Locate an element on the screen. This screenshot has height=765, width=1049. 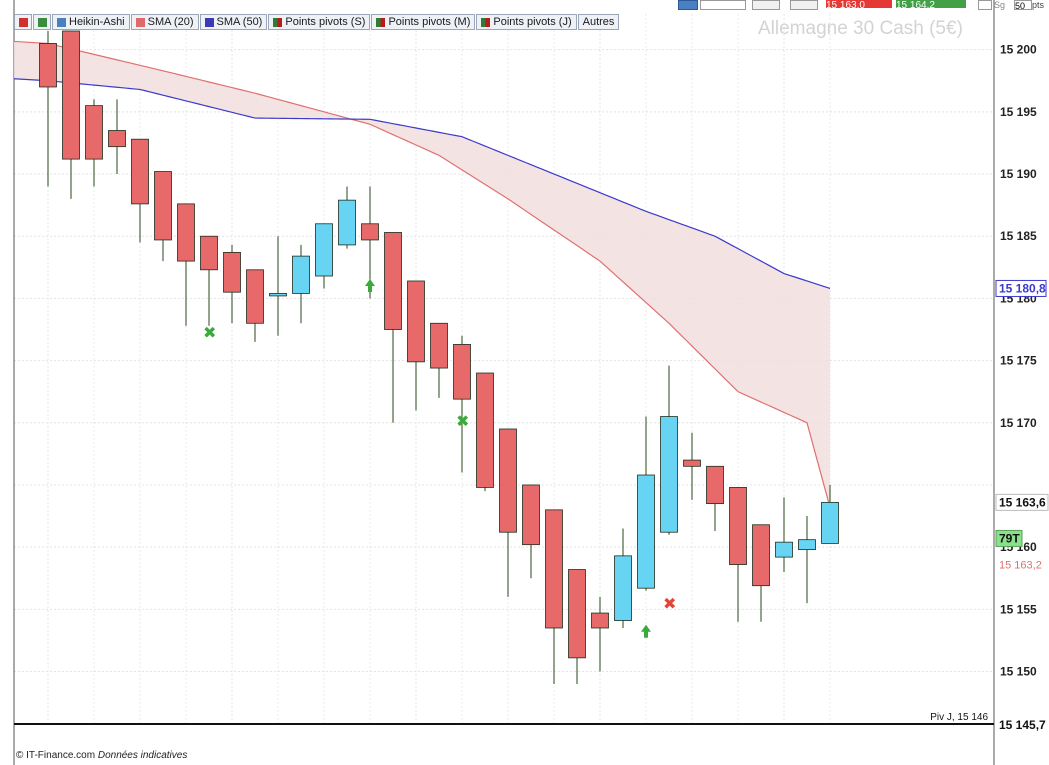
minus-icon is located at coordinates (23, 22).